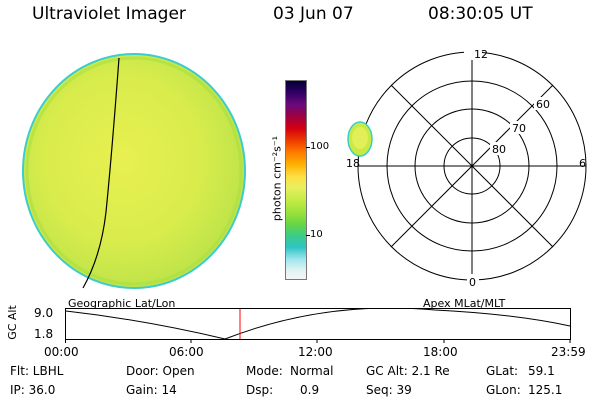  I want to click on info-ip: IP: 36.0, so click(33, 390).